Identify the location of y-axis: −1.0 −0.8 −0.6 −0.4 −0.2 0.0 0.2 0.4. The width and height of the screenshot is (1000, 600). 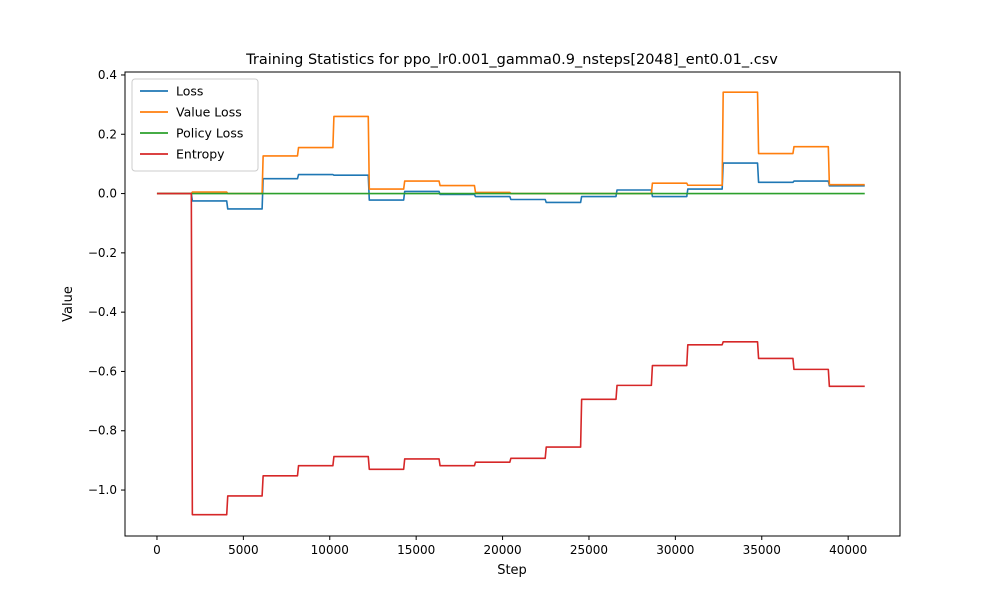
(106, 282).